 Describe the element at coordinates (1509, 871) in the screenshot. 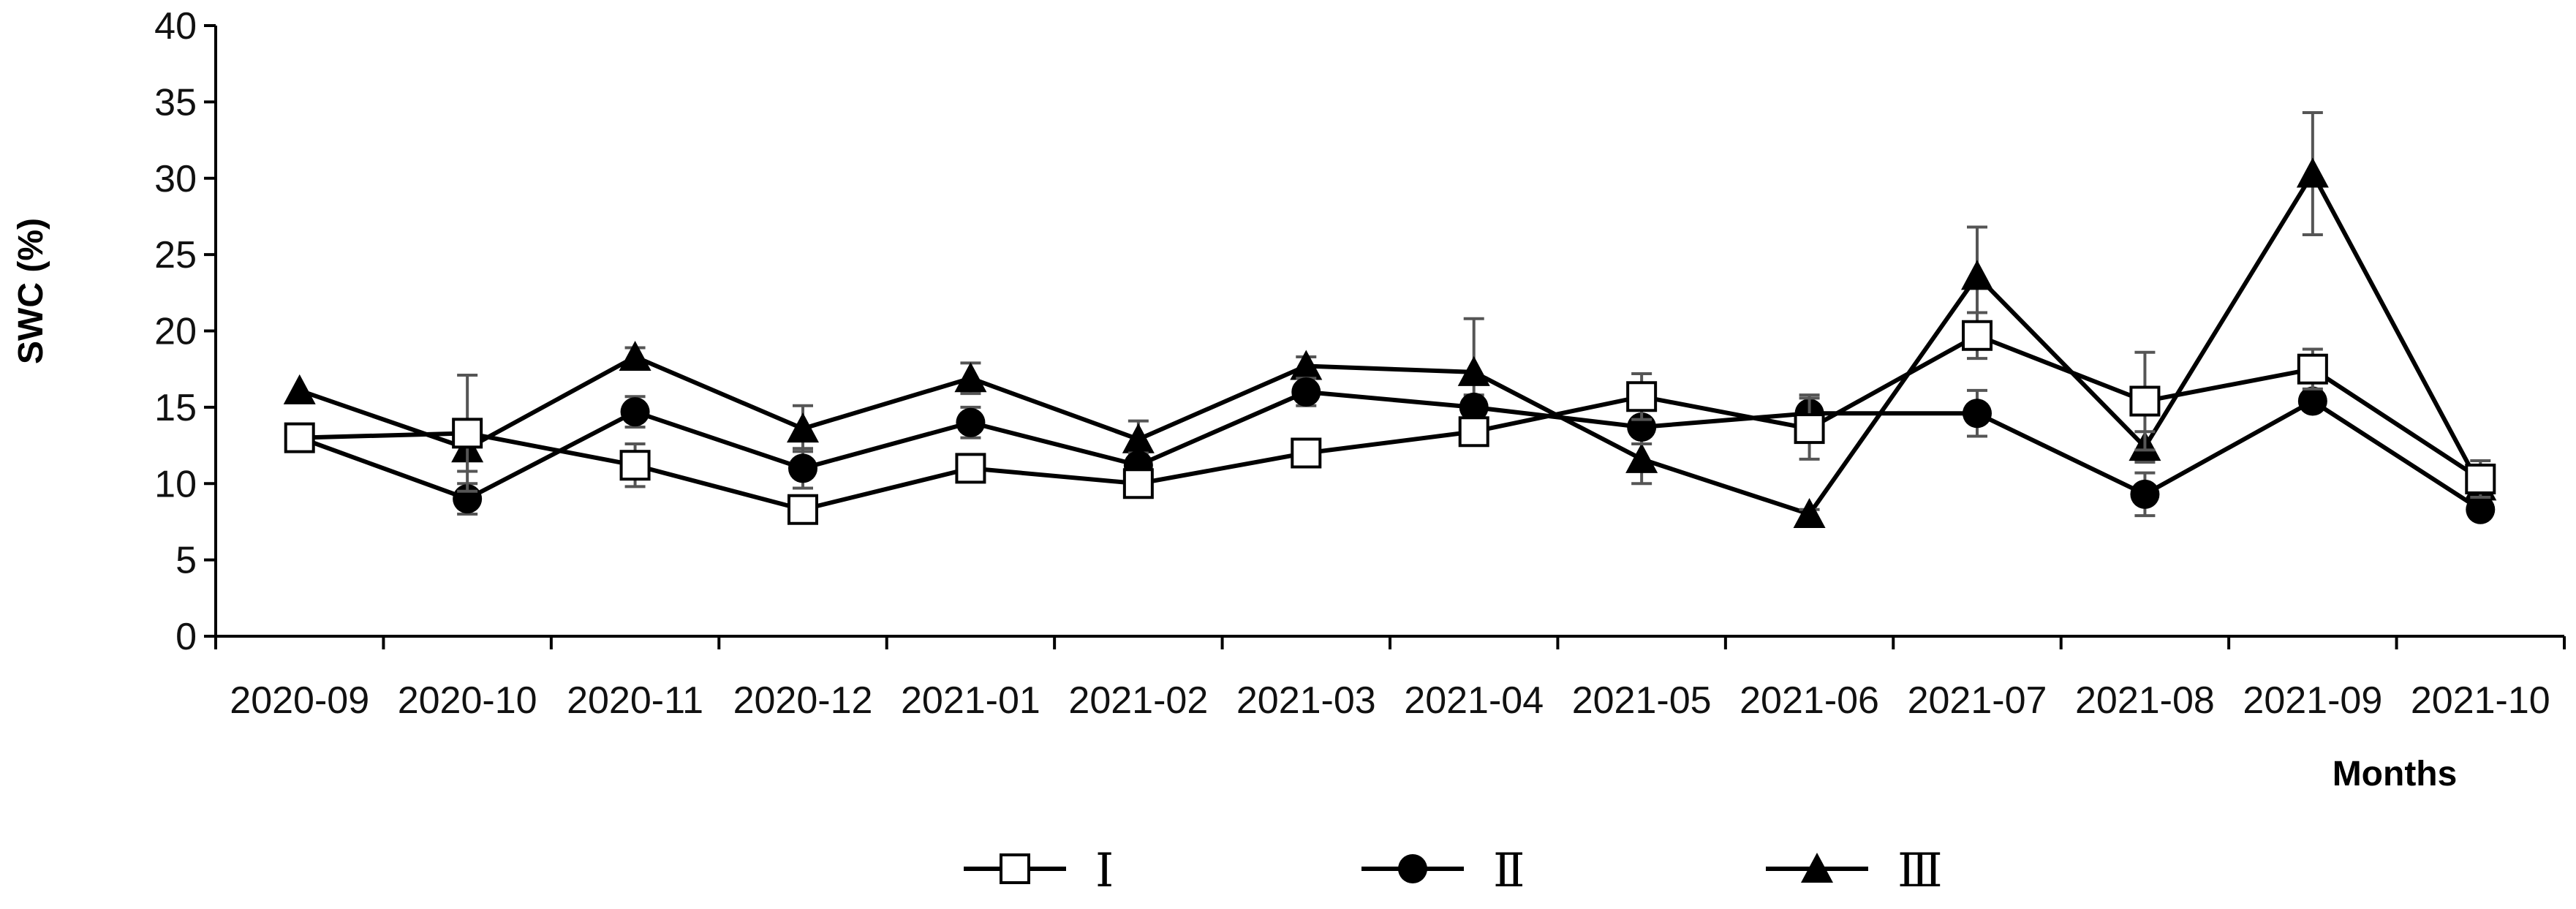

I see `legend-label: Ⅱ` at that location.